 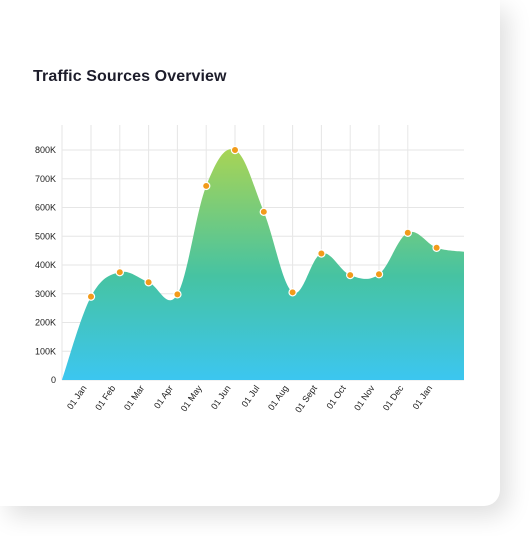 What do you see at coordinates (53, 380) in the screenshot?
I see `y-tick-label: 0` at bounding box center [53, 380].